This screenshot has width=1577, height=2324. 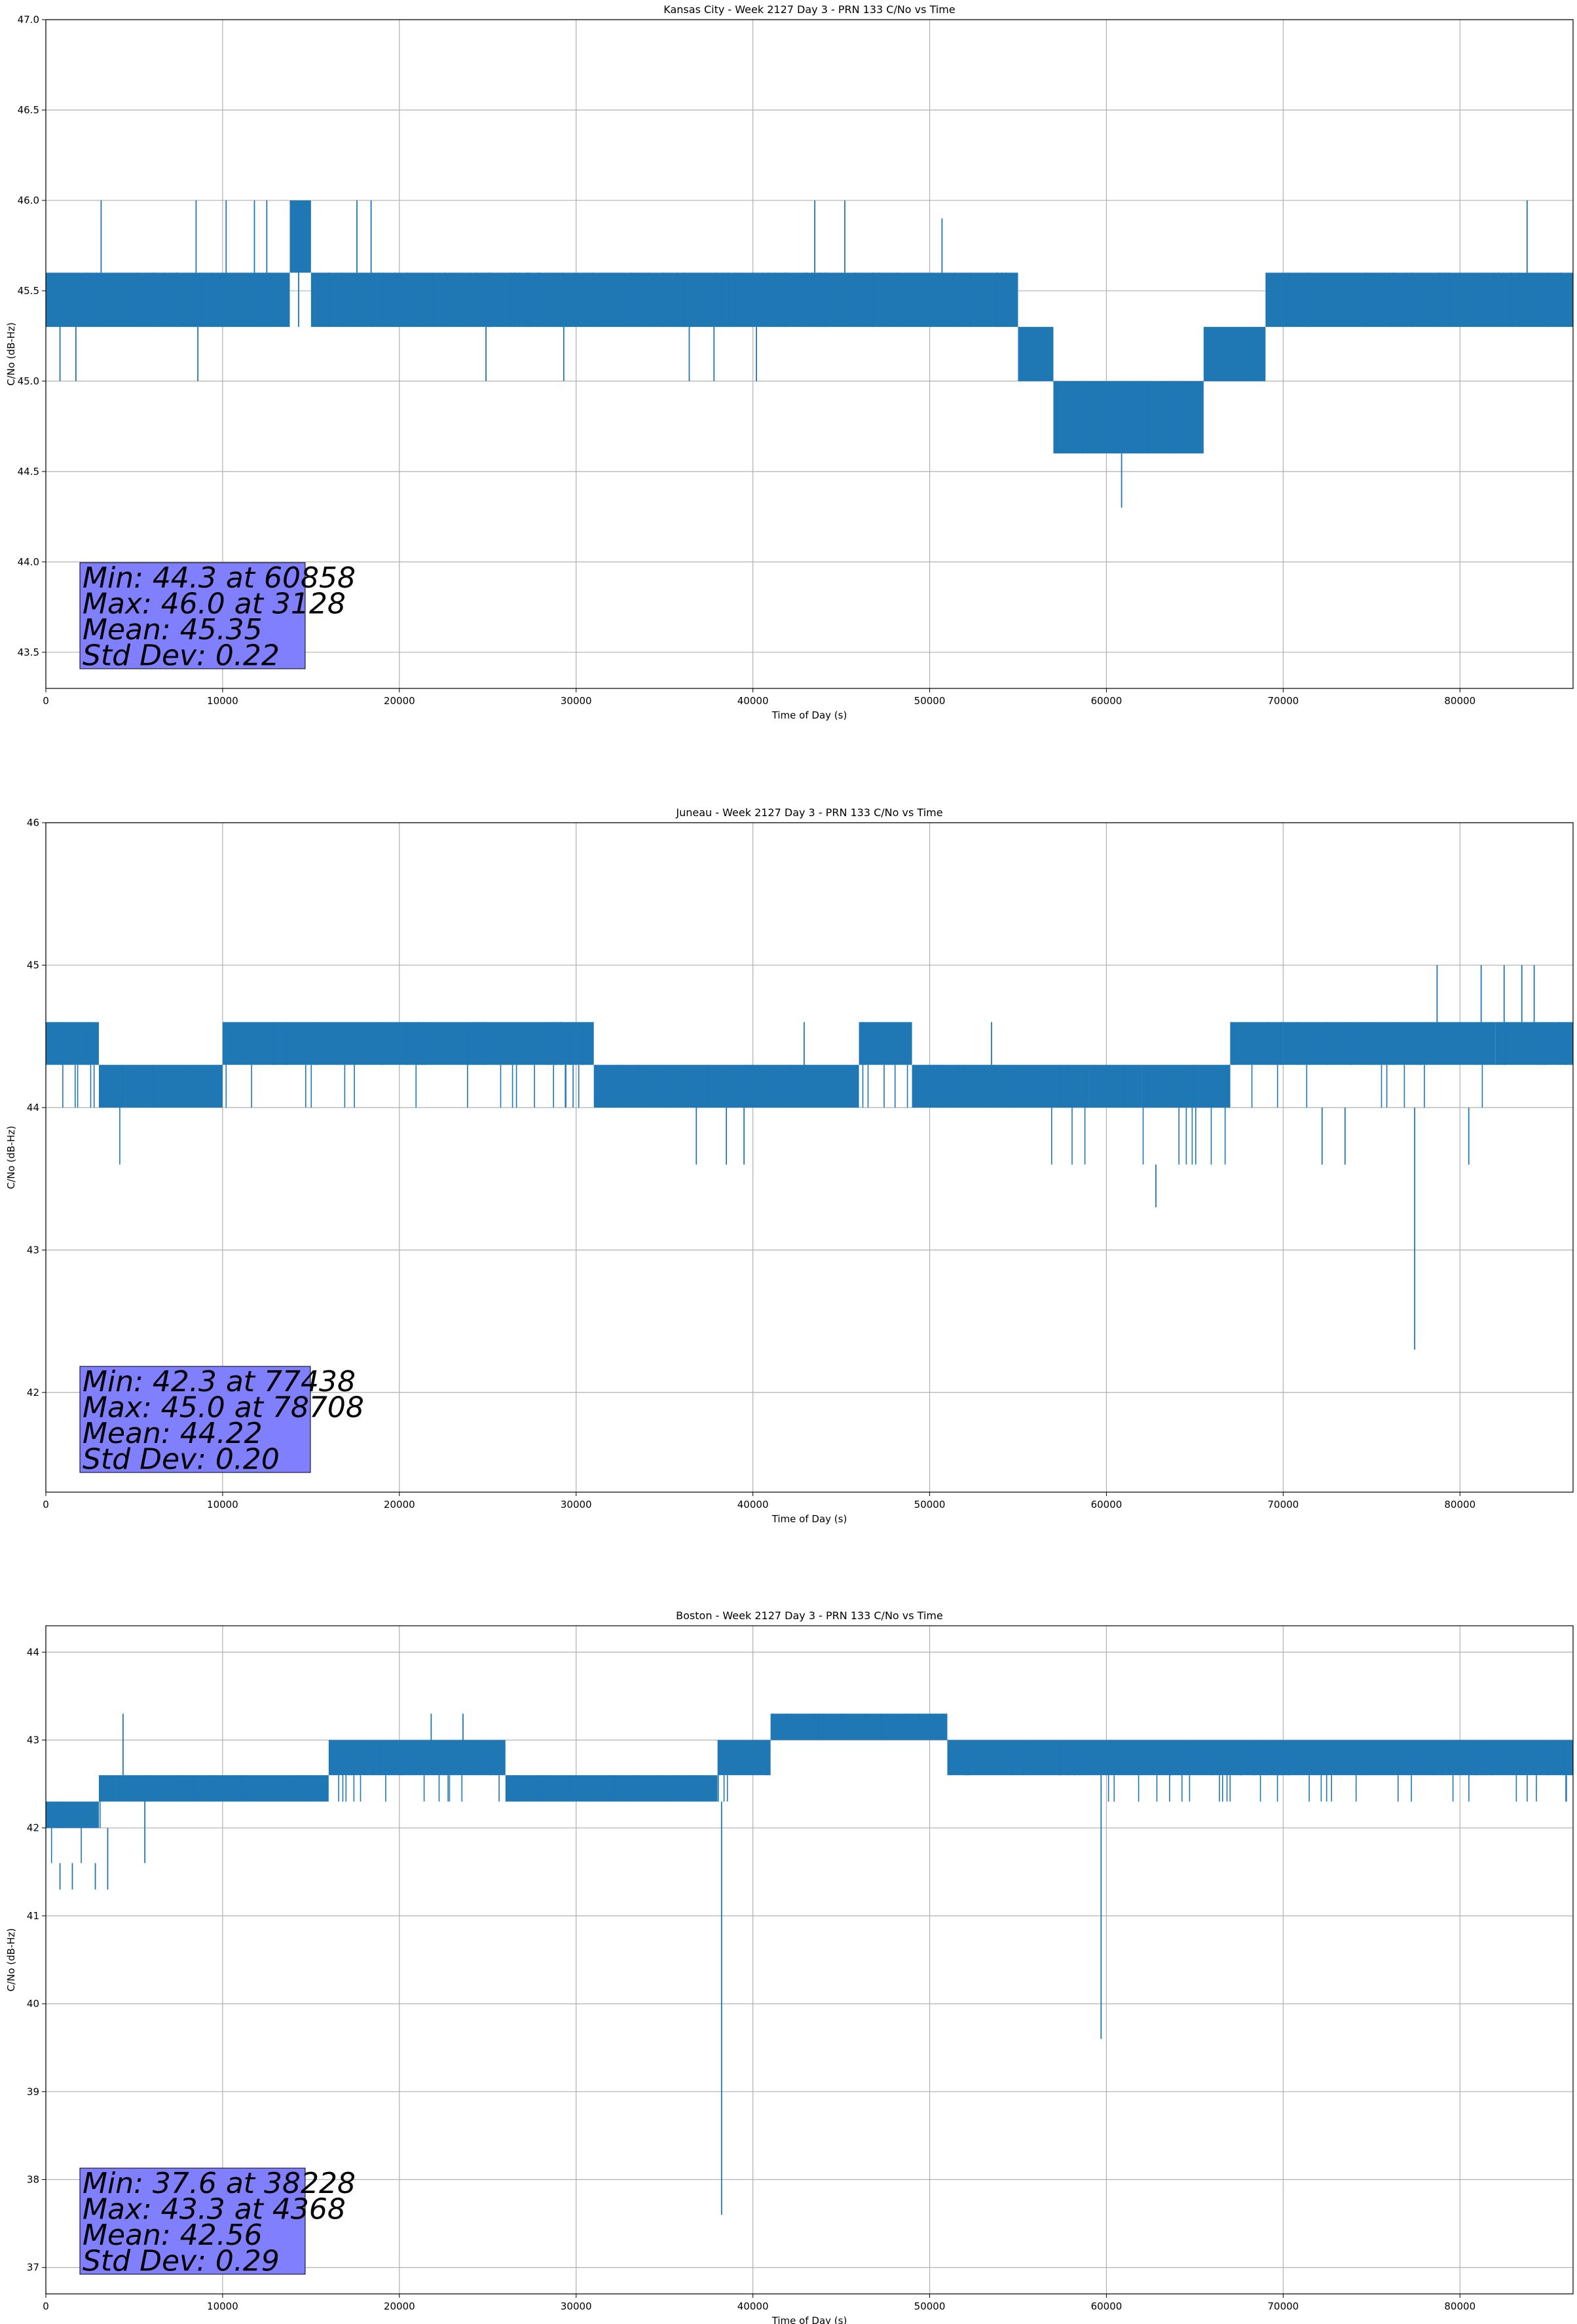 I want to click on y-tick-label: 44.5, so click(x=28, y=472).